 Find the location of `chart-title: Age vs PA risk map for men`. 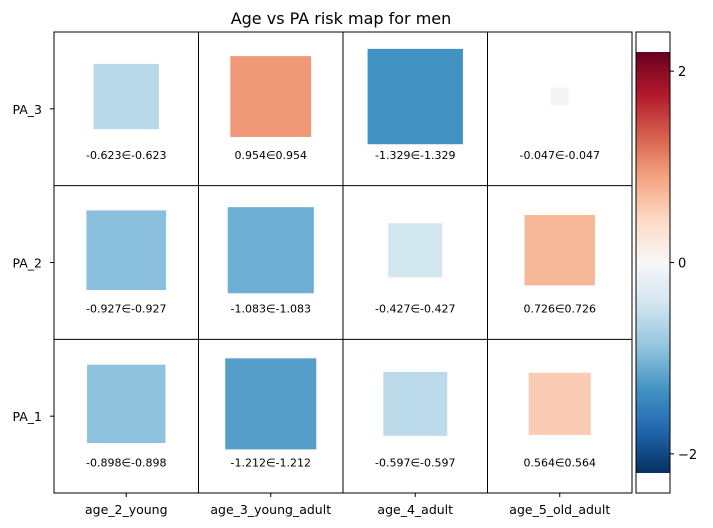

chart-title: Age vs PA risk map for men is located at coordinates (341, 18).